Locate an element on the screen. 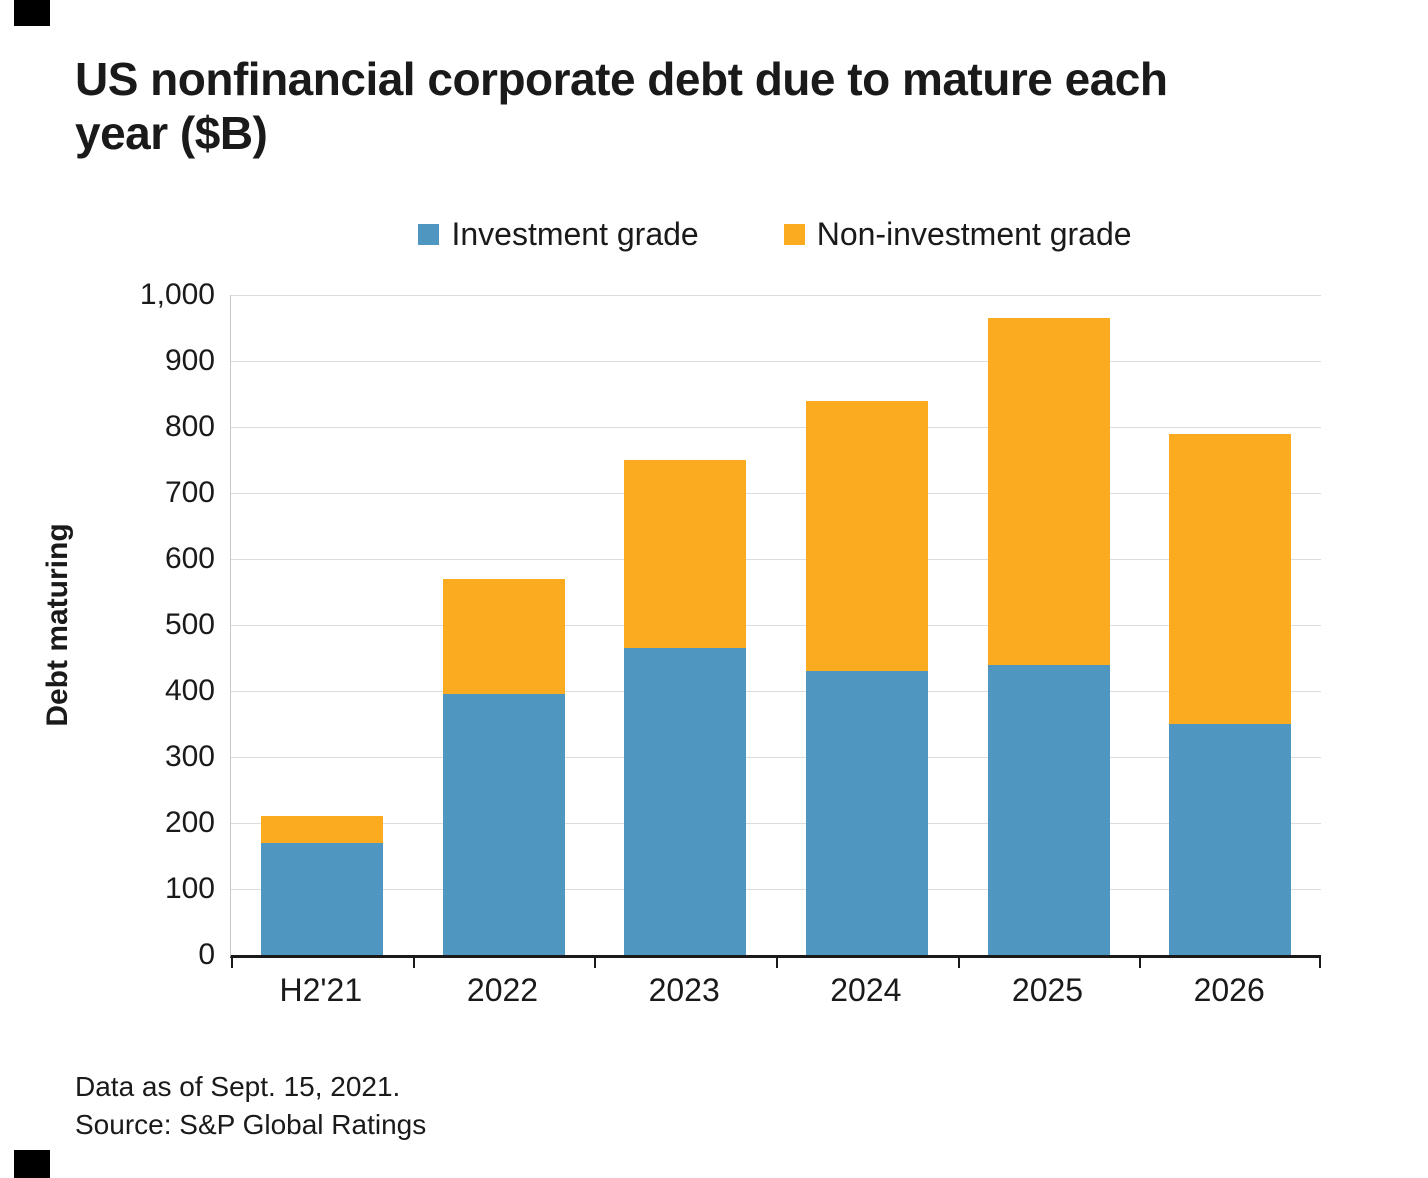 This screenshot has height=1178, width=1428. x-tick-label-2025: 2025 is located at coordinates (1047, 990).